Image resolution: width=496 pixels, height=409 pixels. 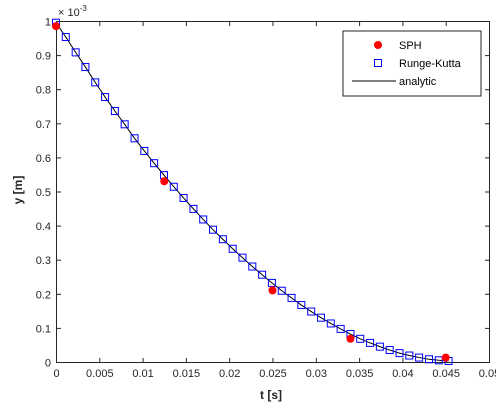 I want to click on legend-label-sph: SPH, so click(x=410, y=46).